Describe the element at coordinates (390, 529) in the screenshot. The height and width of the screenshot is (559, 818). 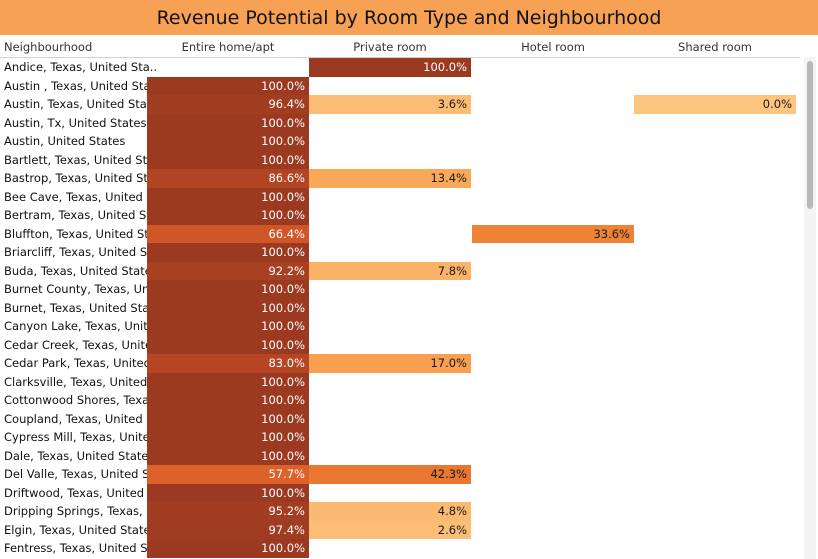
I see `heatmap-cell: 2.6%` at that location.